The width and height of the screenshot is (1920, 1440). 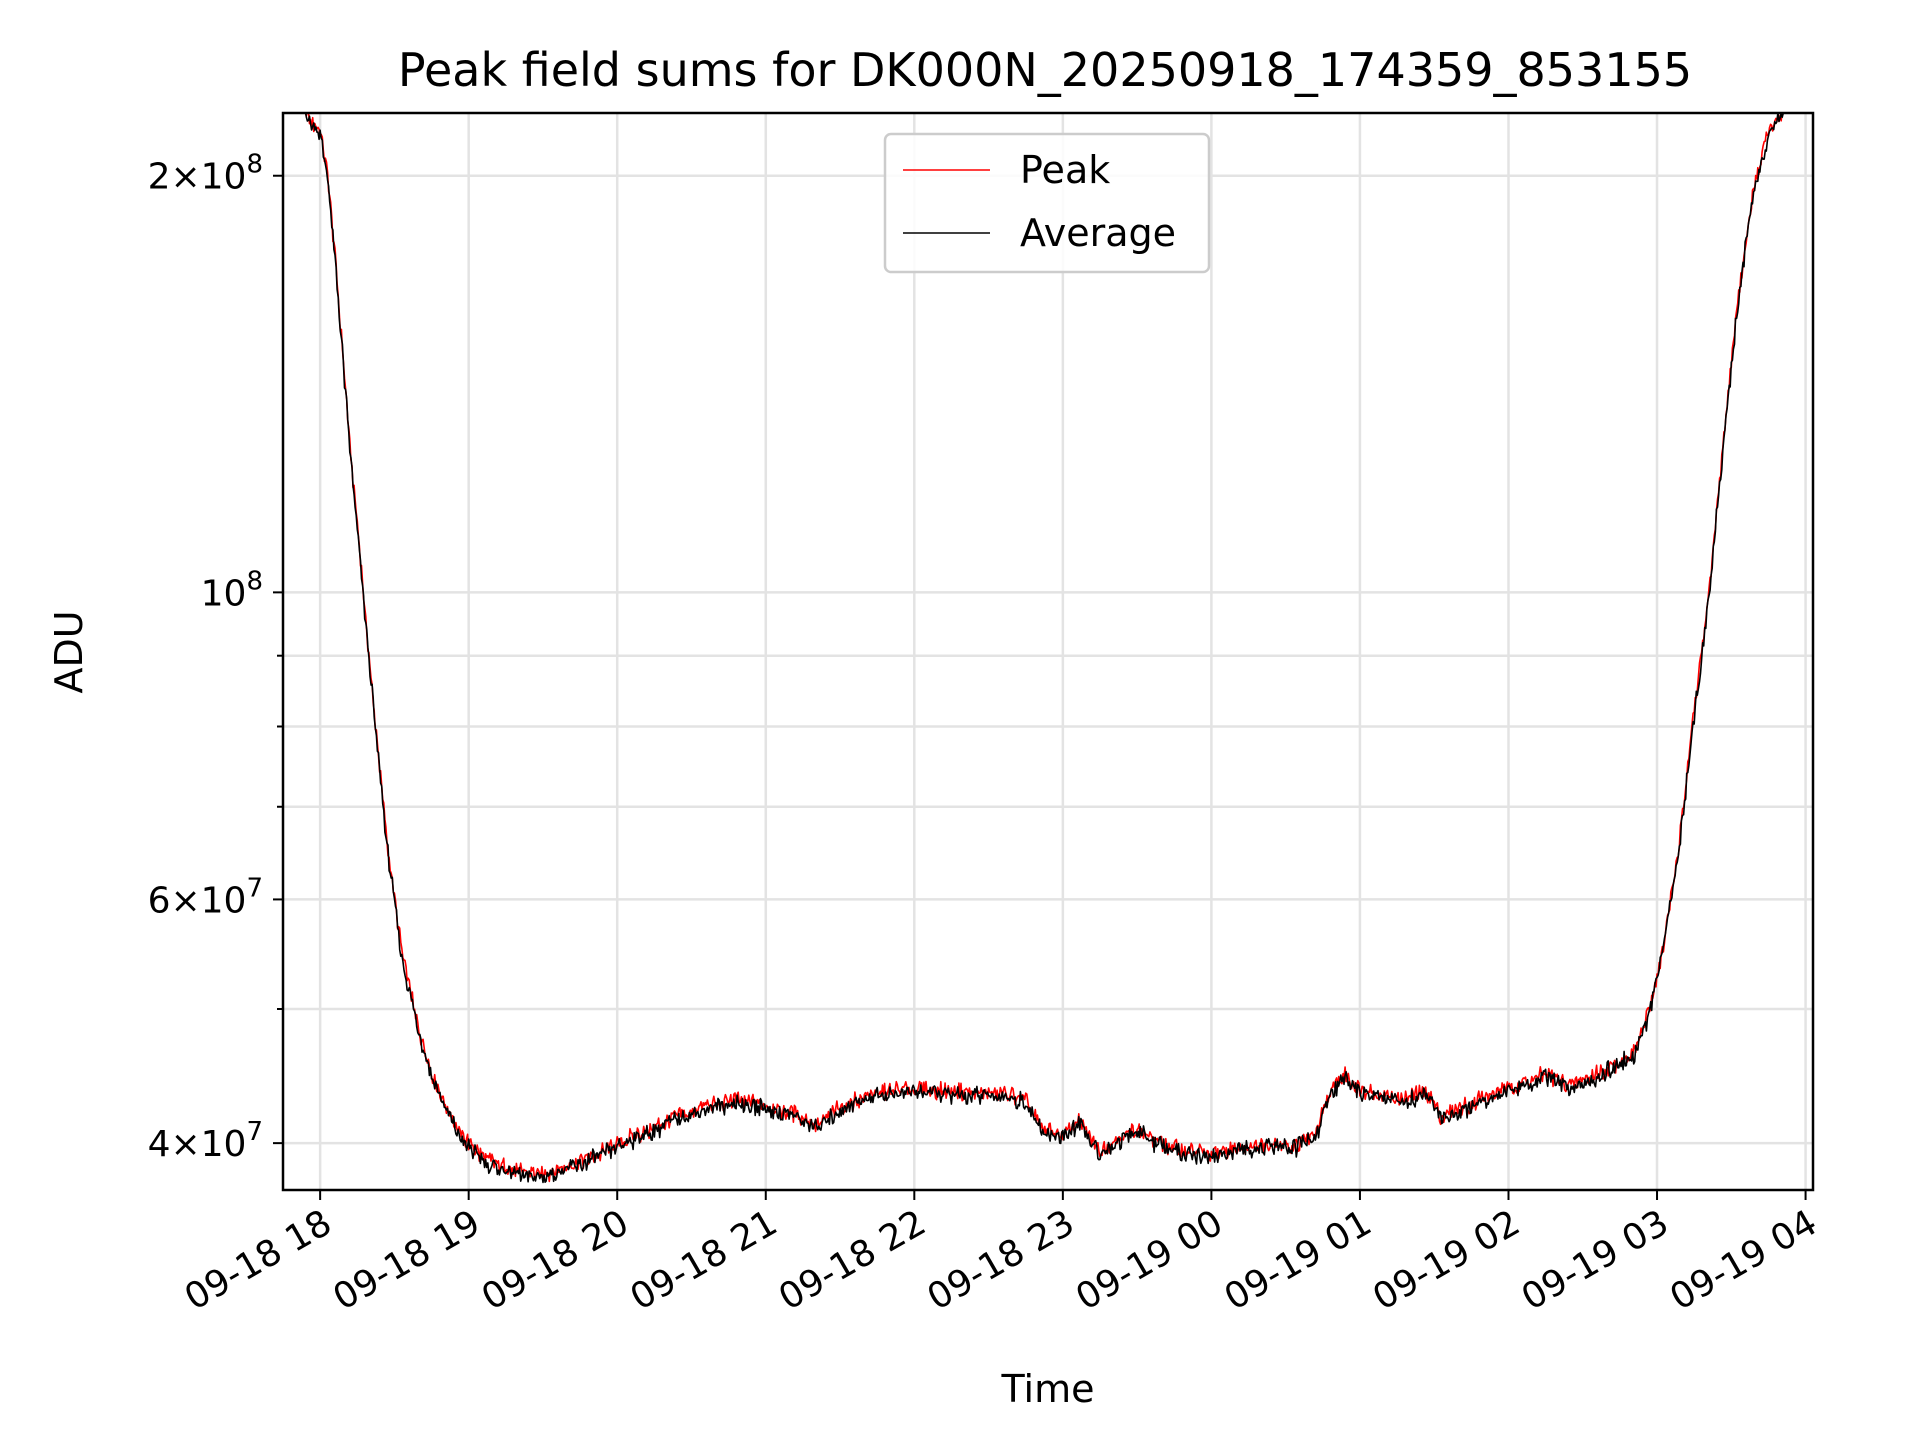 I want to click on y-axis-label: ADU, so click(x=69, y=651).